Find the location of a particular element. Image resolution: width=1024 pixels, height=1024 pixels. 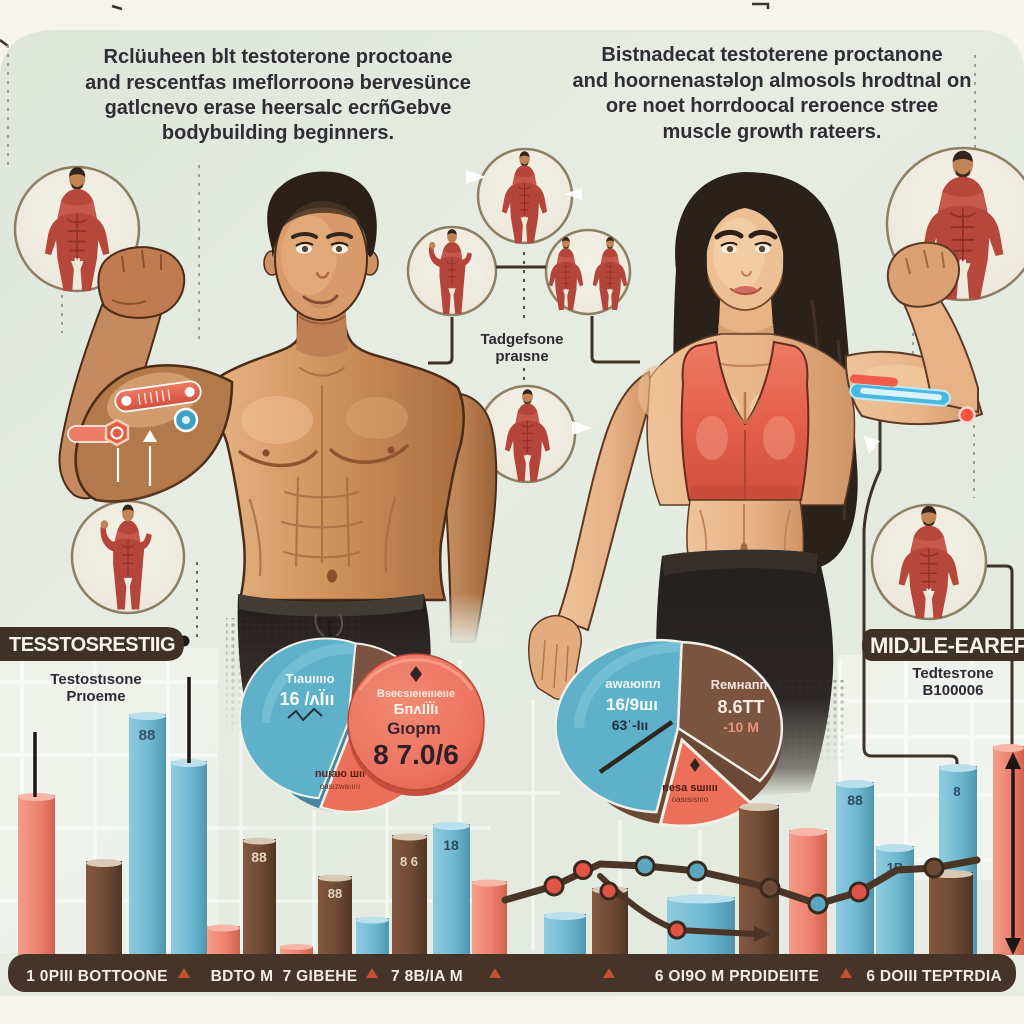

svg-text: 16 /ʌЇıı is located at coordinates (306, 699).